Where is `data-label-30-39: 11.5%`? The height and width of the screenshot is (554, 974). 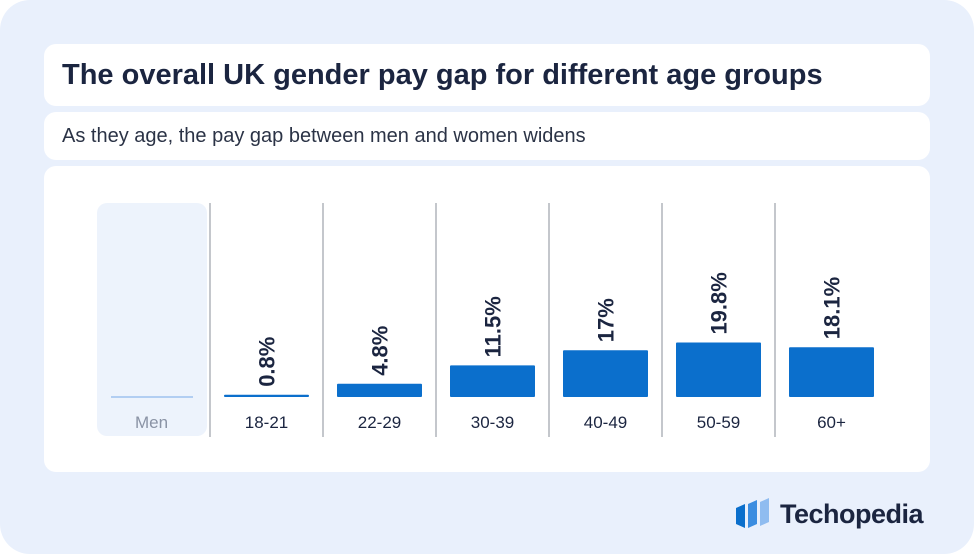 data-label-30-39: 11.5% is located at coordinates (493, 326).